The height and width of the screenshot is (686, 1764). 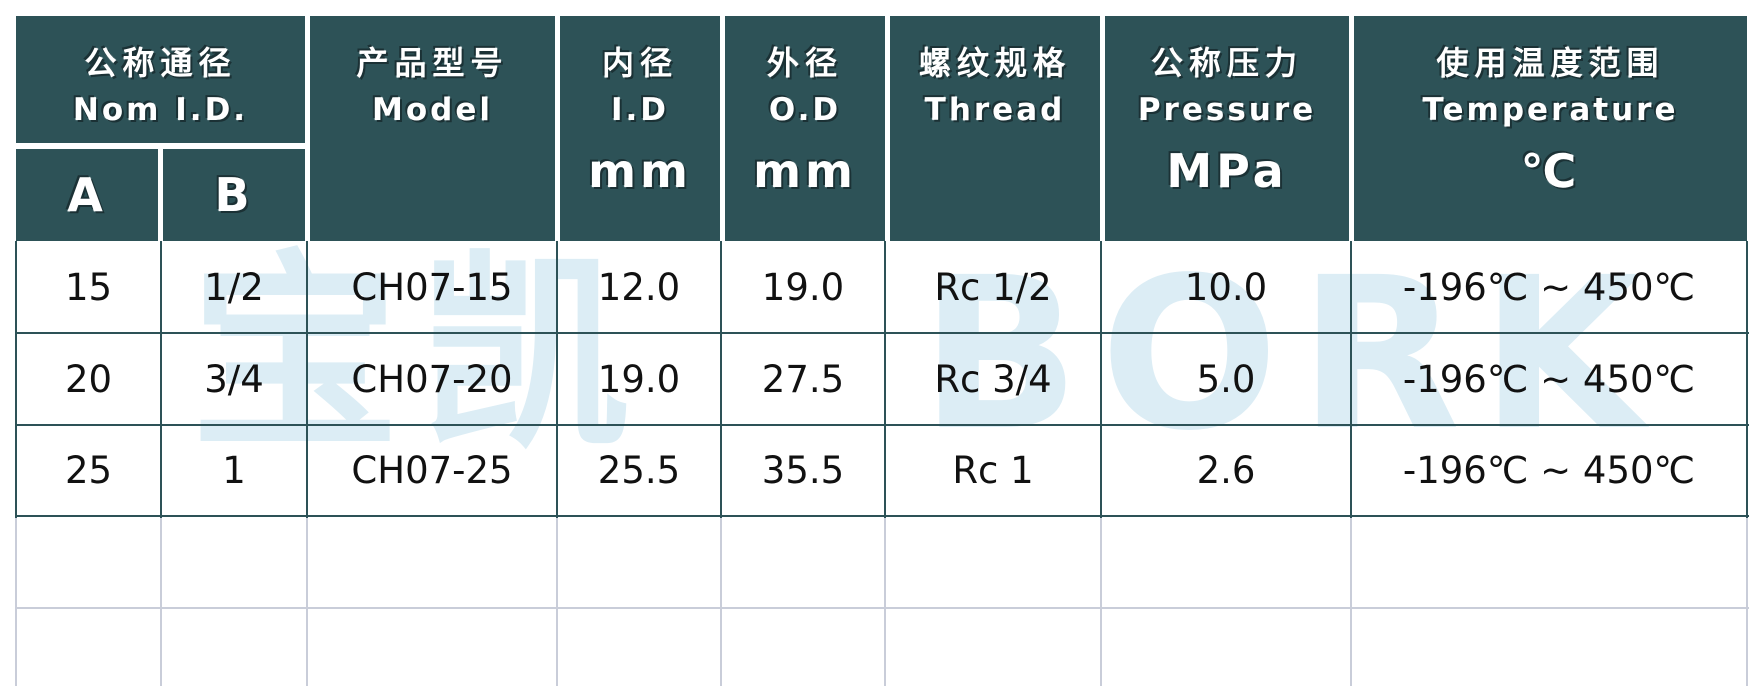 What do you see at coordinates (160, 110) in the screenshot?
I see `header-nom-id-en: Nom I.D.` at bounding box center [160, 110].